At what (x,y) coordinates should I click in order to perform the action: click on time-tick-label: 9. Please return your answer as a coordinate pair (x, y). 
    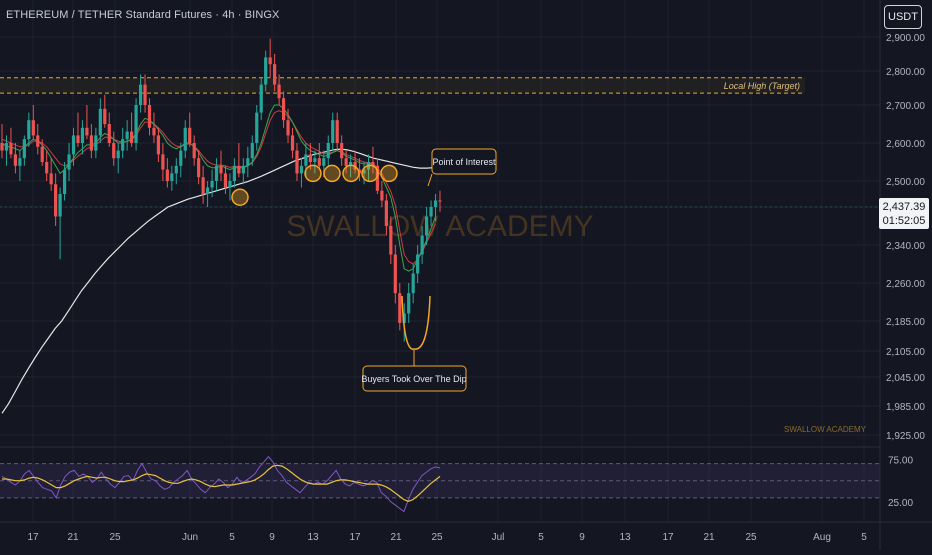
    Looking at the image, I should click on (582, 537).